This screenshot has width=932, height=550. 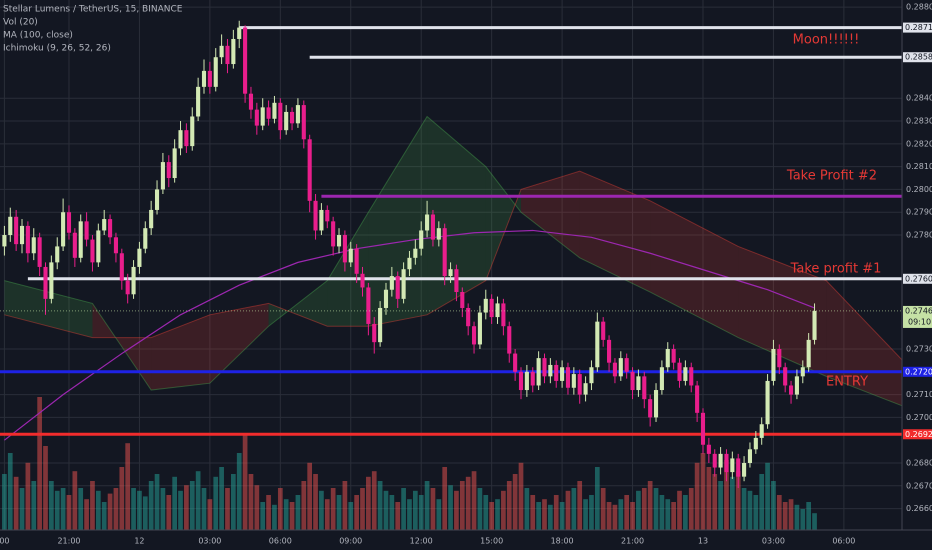 What do you see at coordinates (209, 541) in the screenshot?
I see `x-tick-label: 03:00` at bounding box center [209, 541].